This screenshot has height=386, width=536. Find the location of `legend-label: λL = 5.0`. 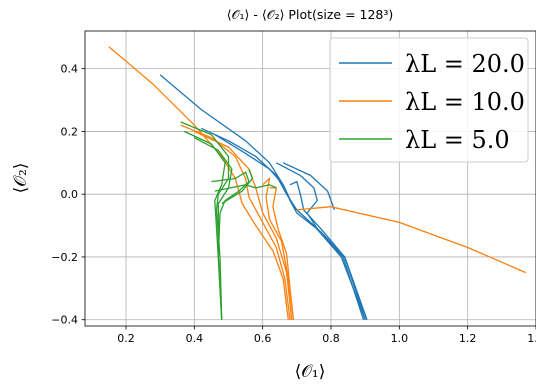

legend-label: λL = 5.0 is located at coordinates (457, 140).